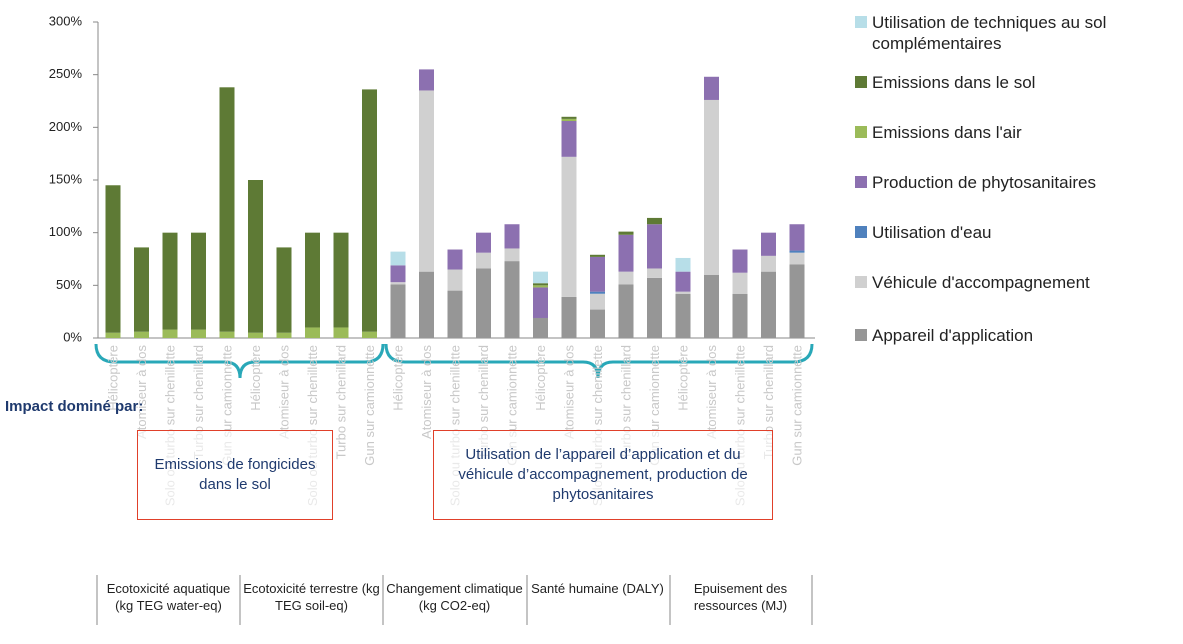 This screenshot has width=1183, height=644. What do you see at coordinates (740, 597) in the screenshot?
I see `group-label: Epuisement des ressources (MJ)` at bounding box center [740, 597].